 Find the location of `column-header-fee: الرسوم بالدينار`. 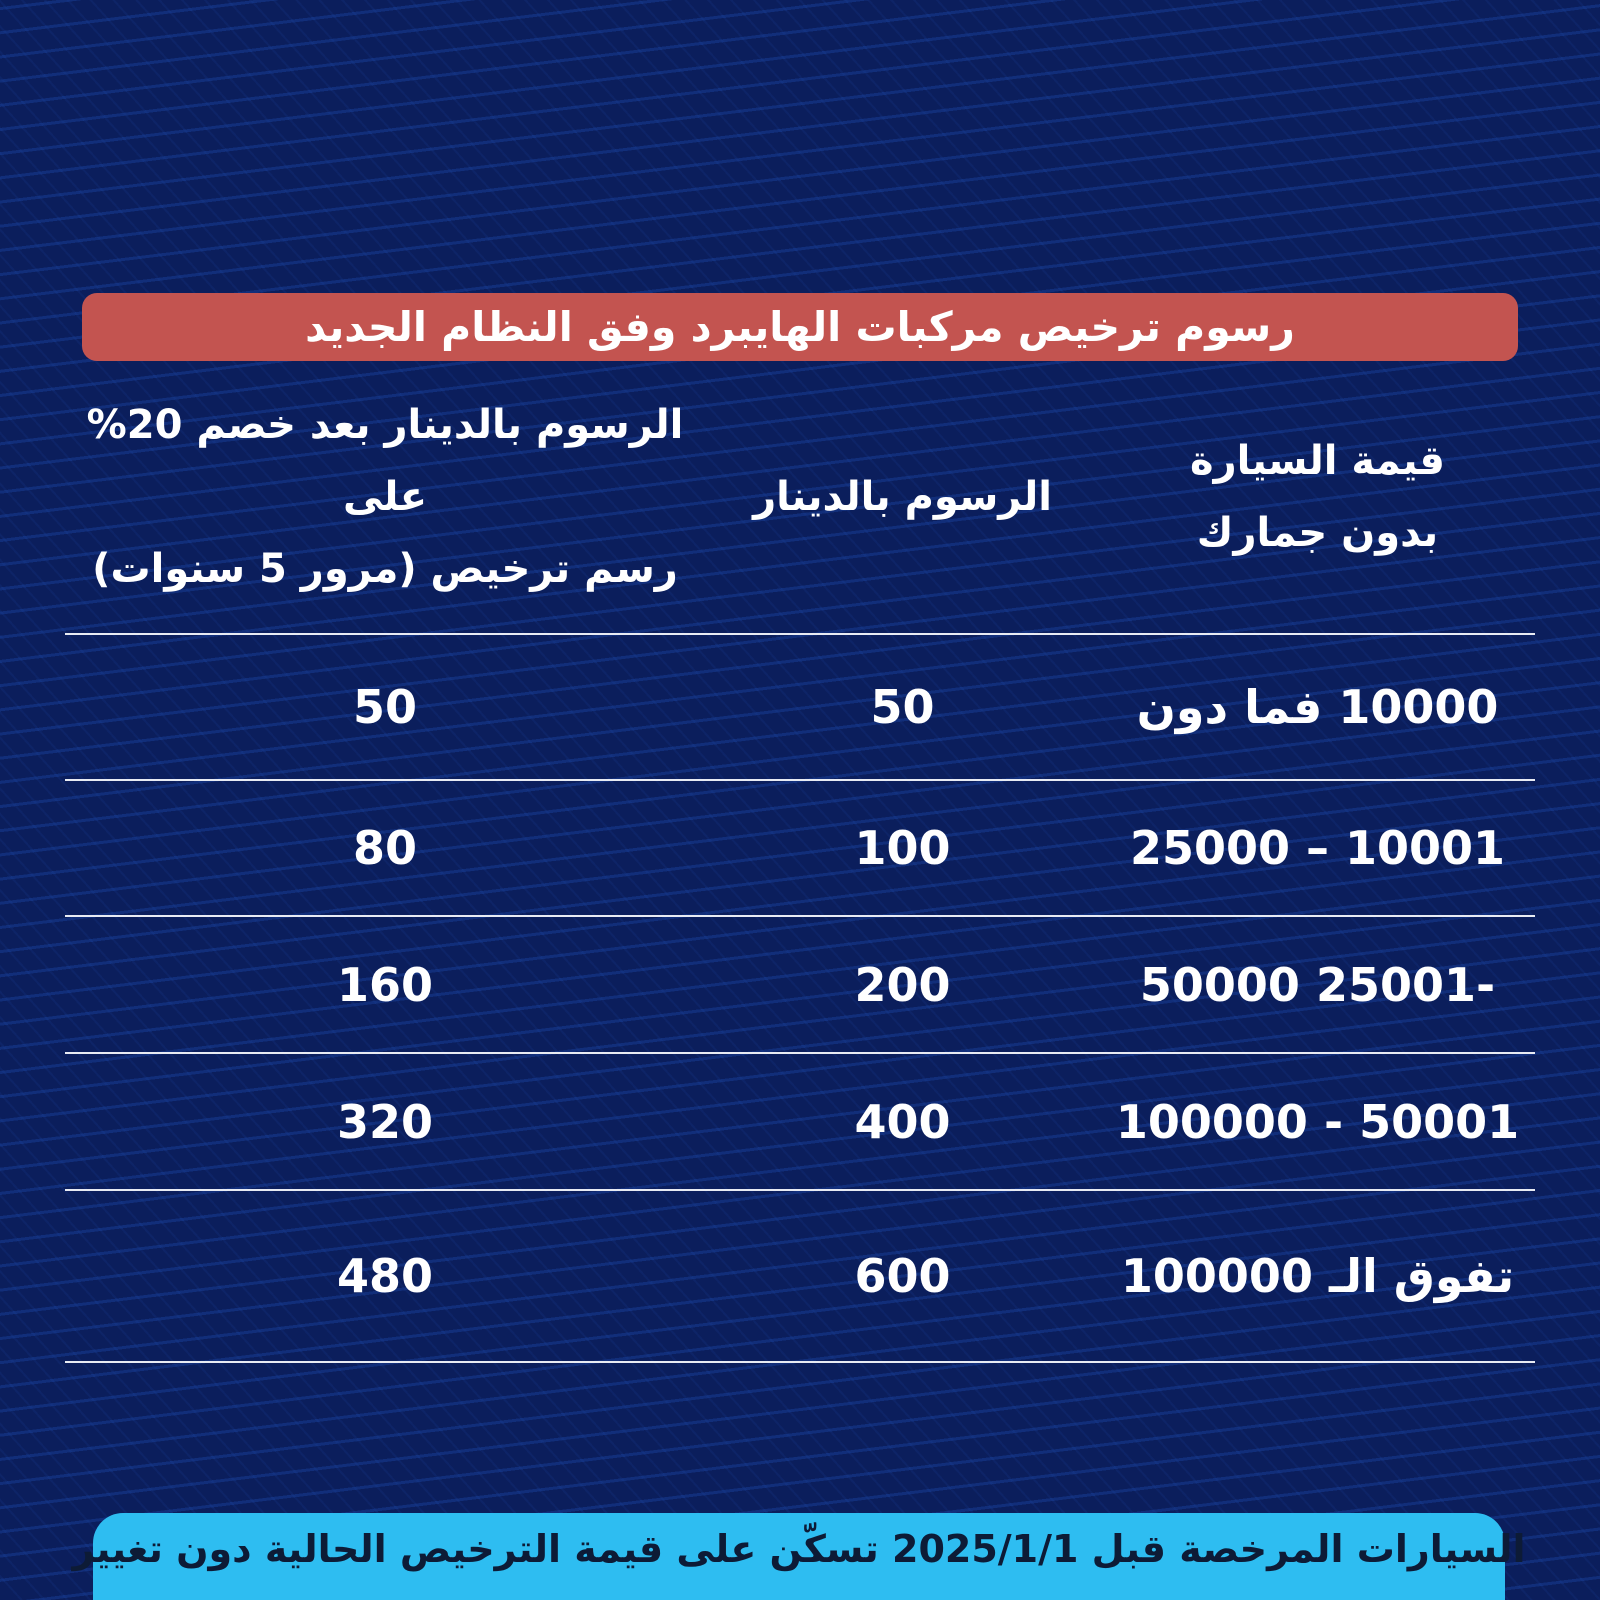

column-header-fee: الرسوم بالدينار is located at coordinates (902, 497).